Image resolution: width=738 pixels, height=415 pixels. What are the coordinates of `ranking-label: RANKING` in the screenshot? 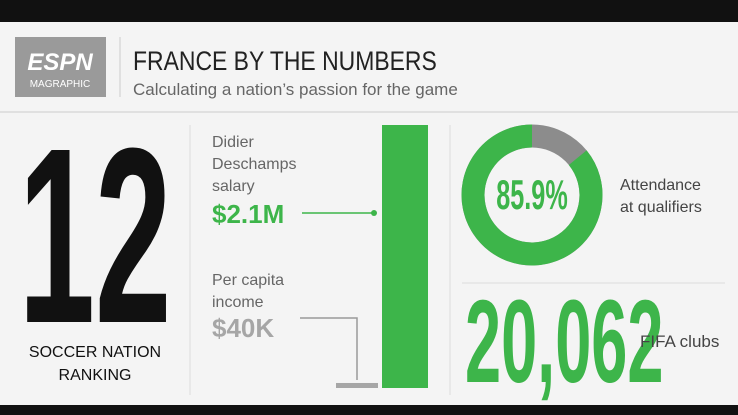 It's located at (95, 375).